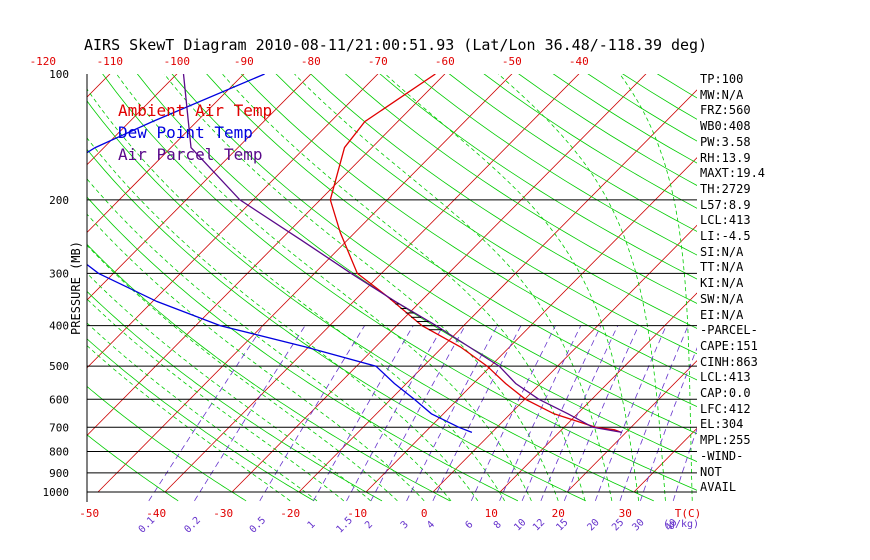 Image resolution: width=870 pixels, height=560 pixels. What do you see at coordinates (470, 525) in the screenshot?
I see `mixing-ratio-tick-label: 6` at bounding box center [470, 525].